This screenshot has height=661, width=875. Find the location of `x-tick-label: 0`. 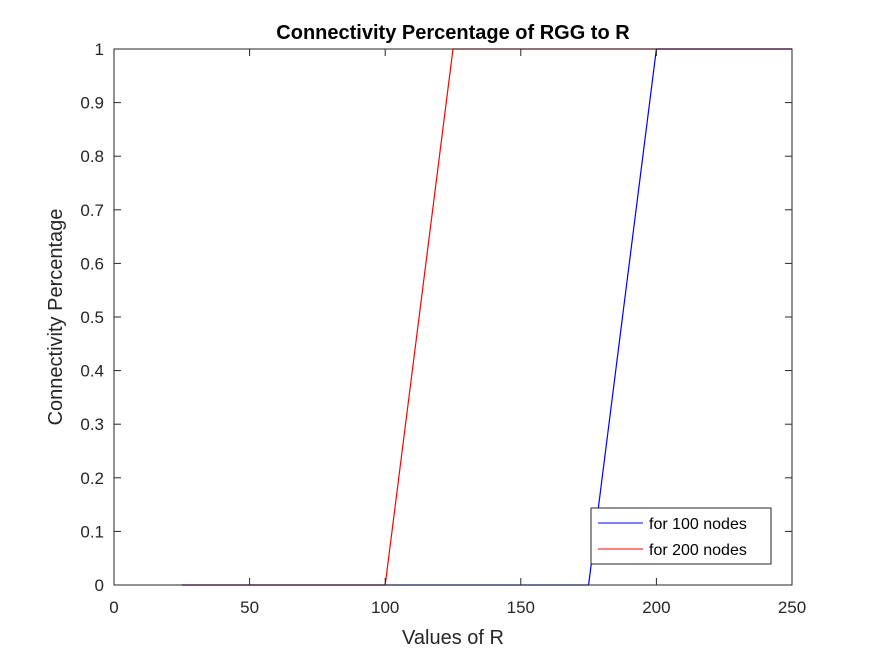

x-tick-label: 0 is located at coordinates (113, 607).